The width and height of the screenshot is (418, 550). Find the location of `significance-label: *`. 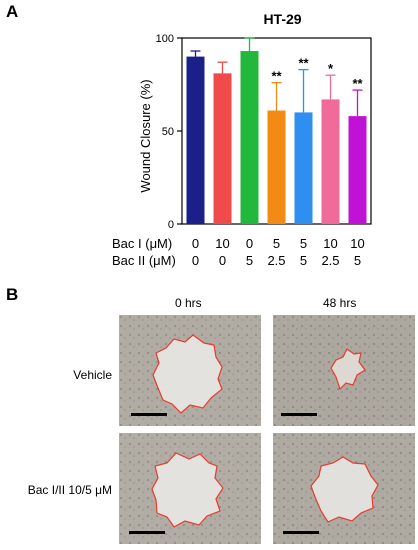

significance-label: * is located at coordinates (331, 68).